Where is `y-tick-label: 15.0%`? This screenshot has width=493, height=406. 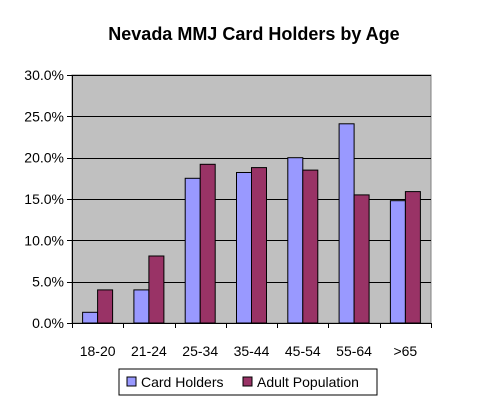 y-tick-label: 15.0% is located at coordinates (44, 199).